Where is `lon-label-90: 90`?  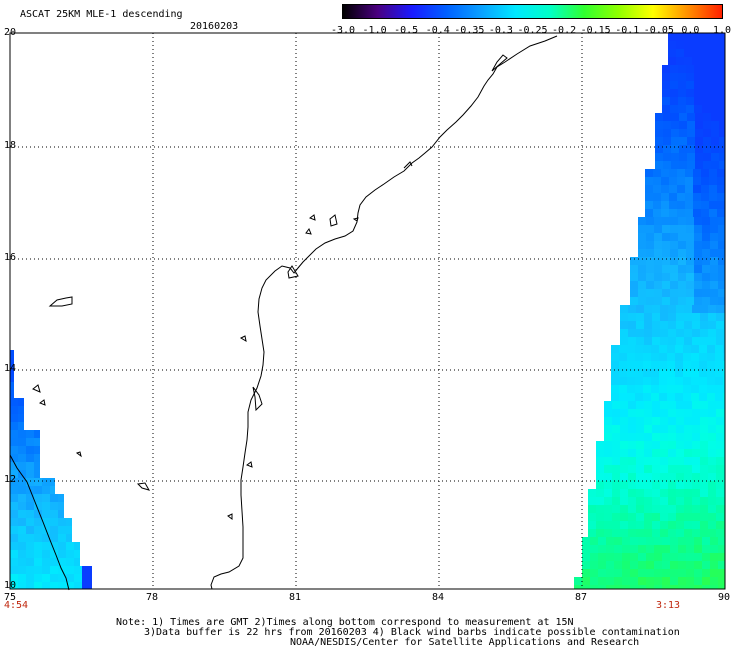
lon-label-90: 90 is located at coordinates (724, 597).